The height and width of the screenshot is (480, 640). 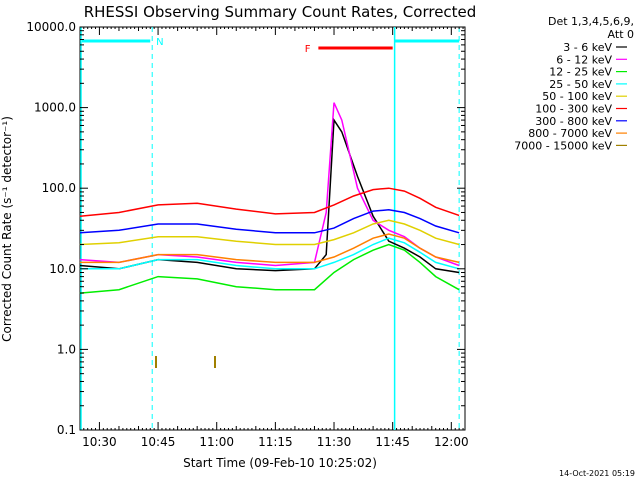 What do you see at coordinates (62, 269) in the screenshot?
I see `y-tick-label: 10.0` at bounding box center [62, 269].